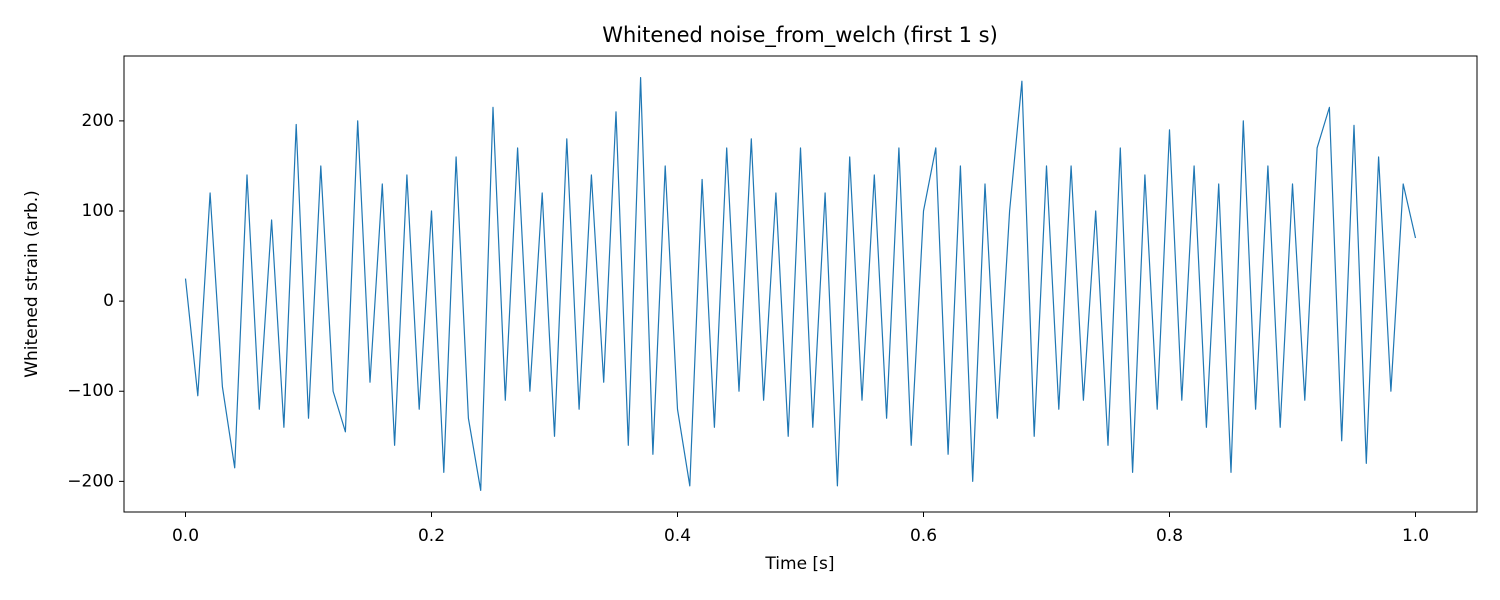 The height and width of the screenshot is (600, 1500). Describe the element at coordinates (185, 536) in the screenshot. I see `x-tick-label: 0.0` at that location.